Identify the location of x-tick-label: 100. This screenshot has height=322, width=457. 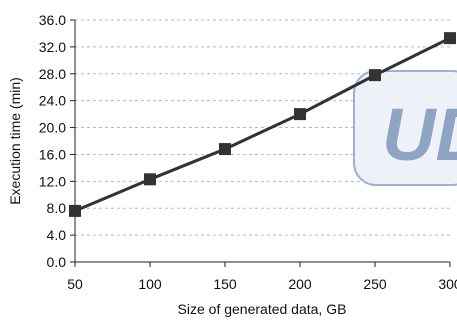
(150, 284).